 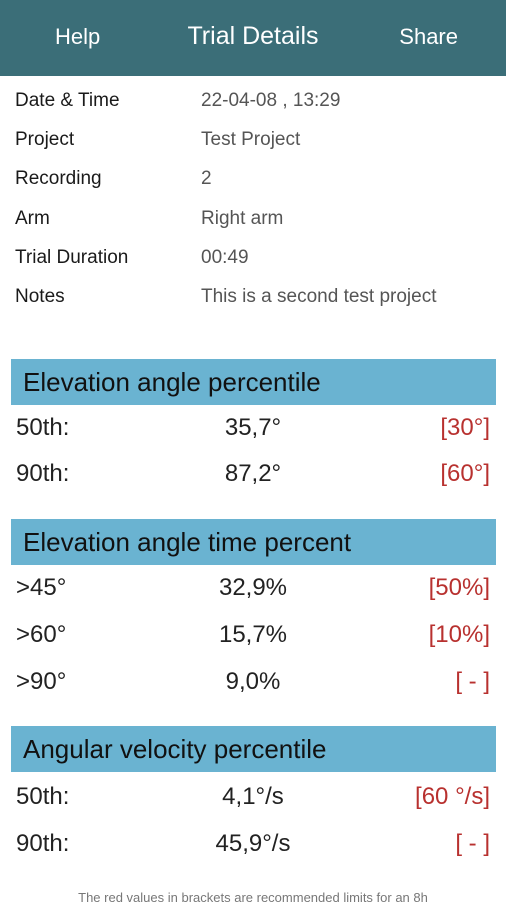 I want to click on metric-row: 50th: 35,7° [30°], so click(x=253, y=430).